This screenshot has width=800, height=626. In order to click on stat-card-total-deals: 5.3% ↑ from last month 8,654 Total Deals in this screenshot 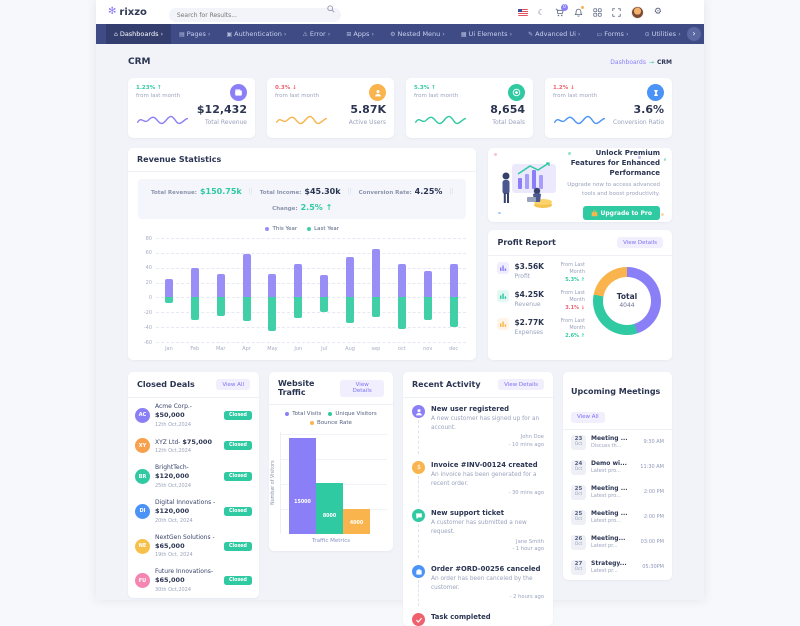, I will do `click(469, 108)`.